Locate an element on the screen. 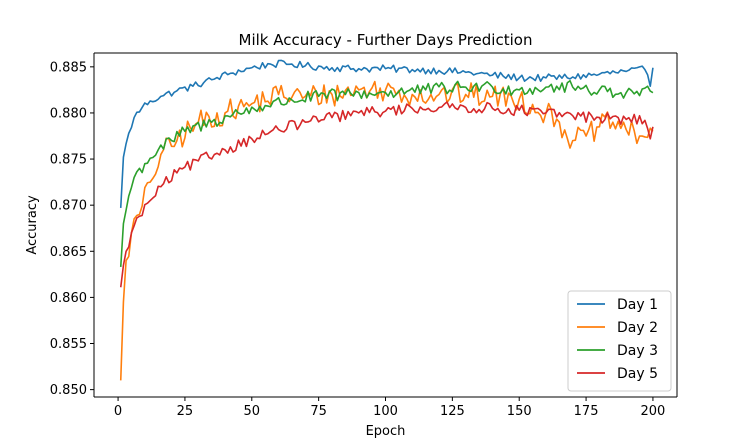  x-axis: 0 25 50 75 100 125 150 175 200 is located at coordinates (389, 408).